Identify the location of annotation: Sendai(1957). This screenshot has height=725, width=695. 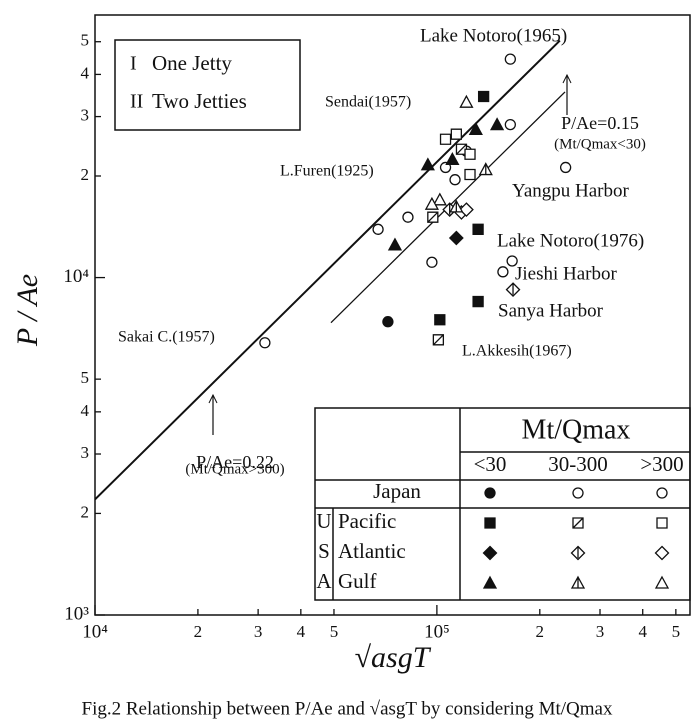
(368, 102).